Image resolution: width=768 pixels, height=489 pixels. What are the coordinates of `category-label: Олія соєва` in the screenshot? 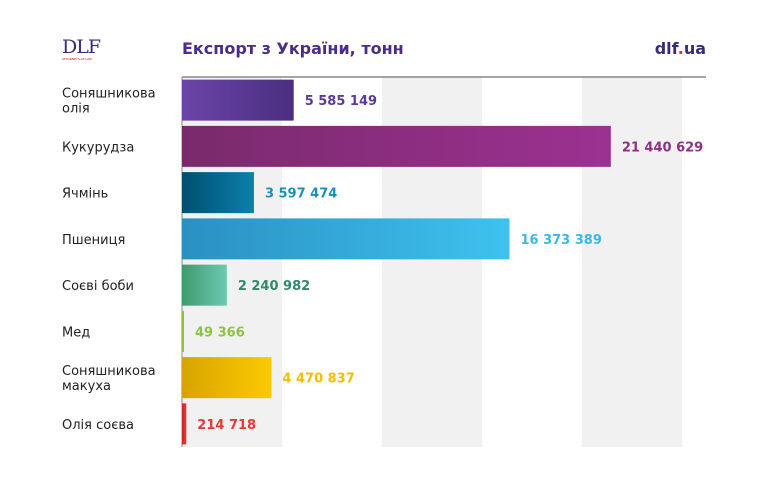 It's located at (98, 425).